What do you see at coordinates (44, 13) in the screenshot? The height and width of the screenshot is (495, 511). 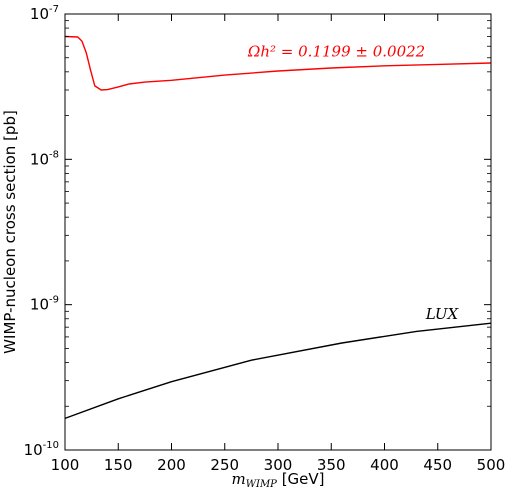 I see `y-tick-label: 10⁻⁷` at bounding box center [44, 13].